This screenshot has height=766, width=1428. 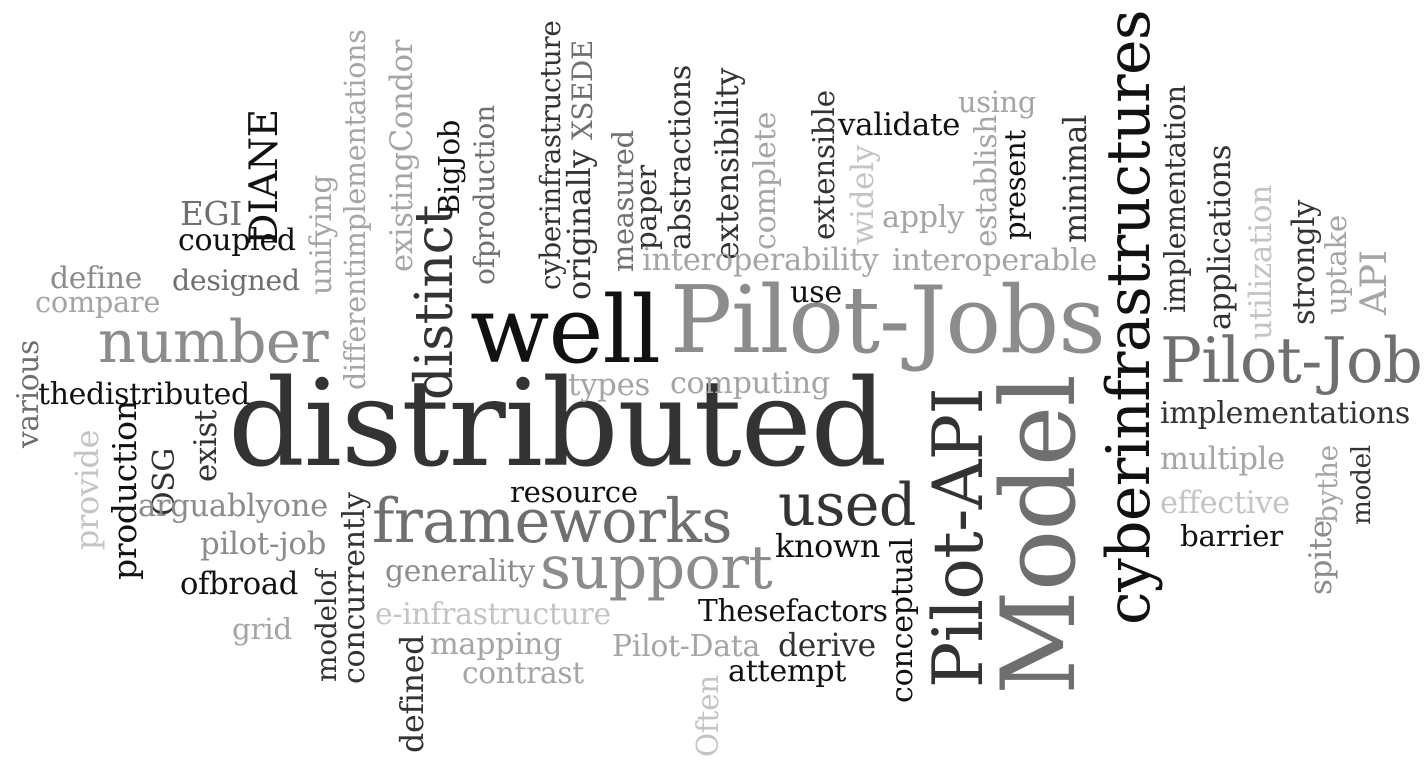 I want to click on word-production: production, so click(x=125, y=490).